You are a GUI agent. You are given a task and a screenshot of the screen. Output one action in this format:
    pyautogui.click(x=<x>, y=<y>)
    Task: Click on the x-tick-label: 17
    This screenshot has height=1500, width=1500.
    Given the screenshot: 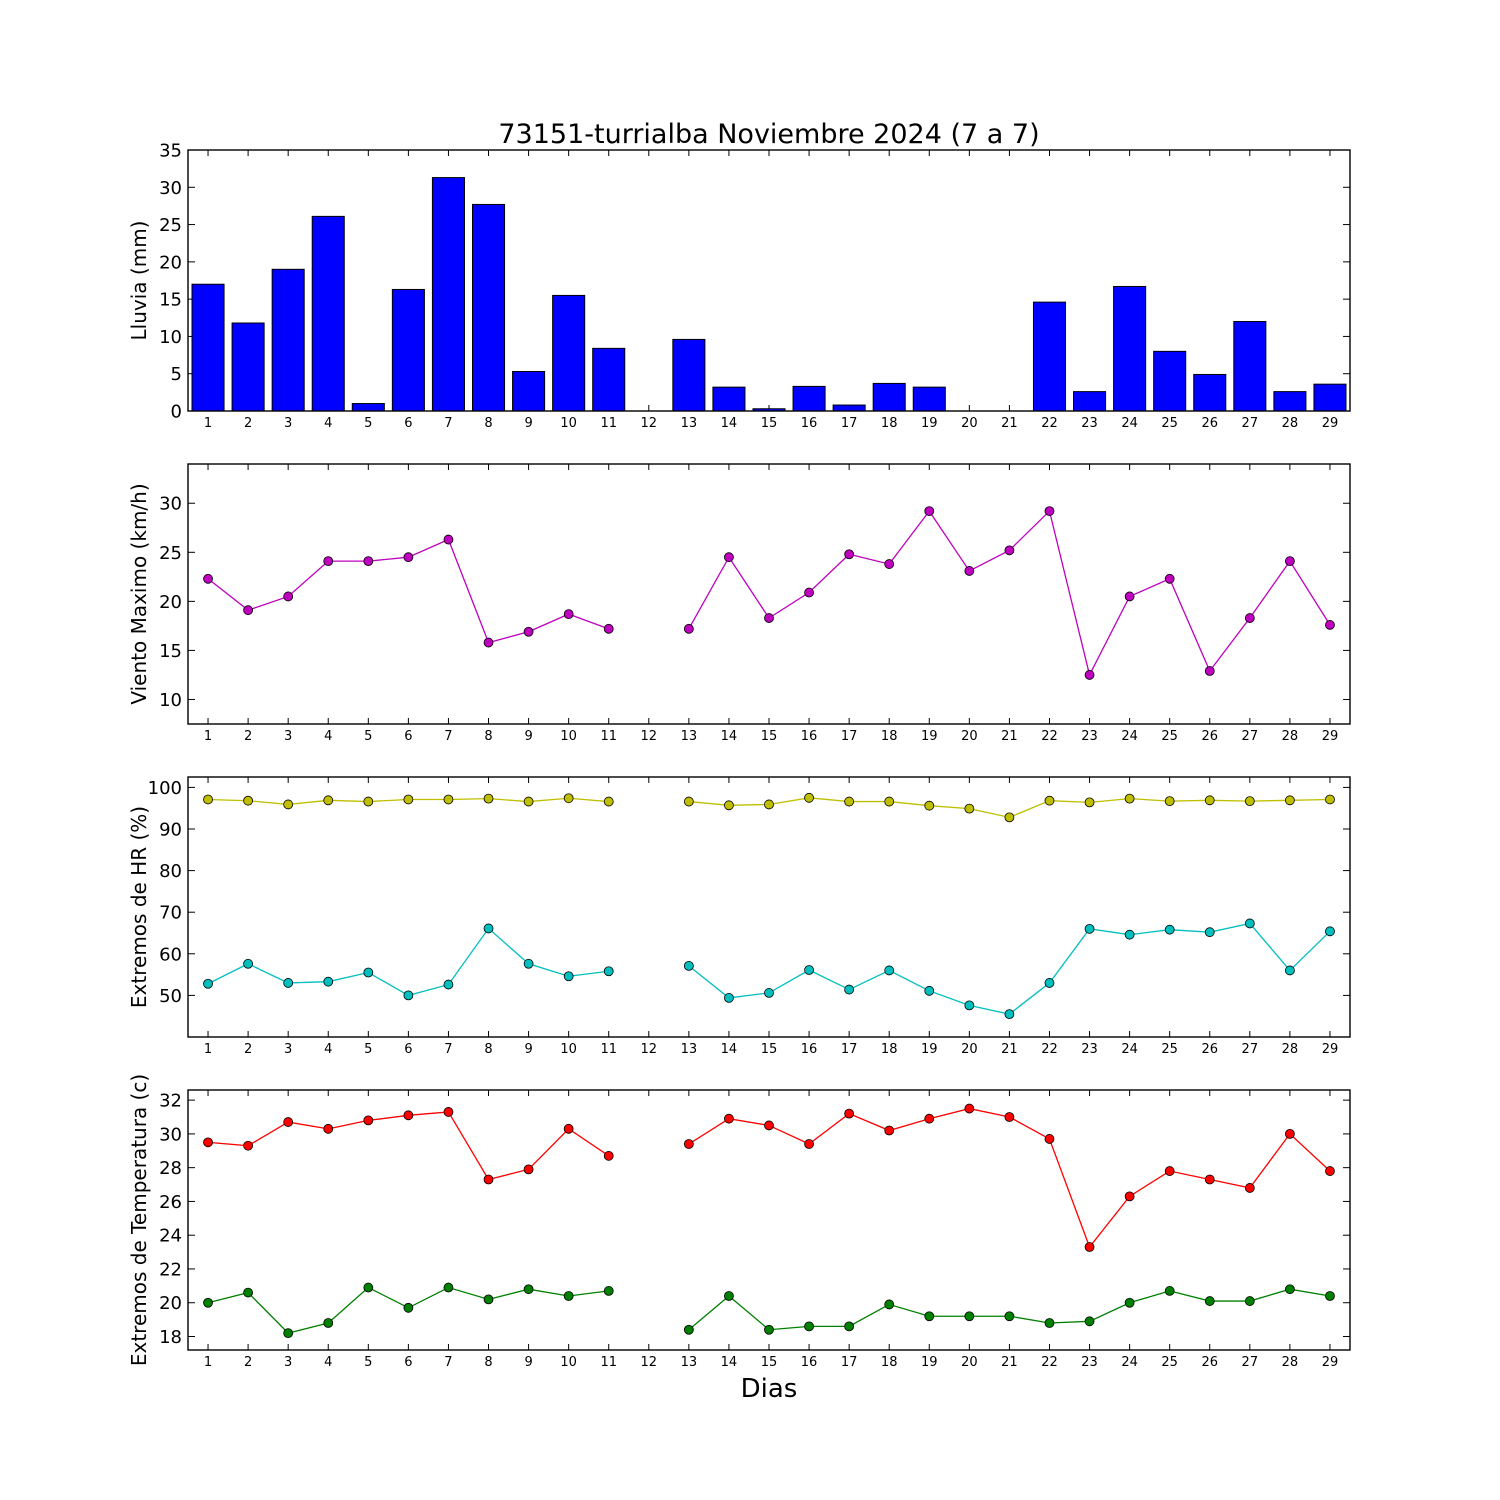 What is the action you would take?
    pyautogui.click(x=849, y=1362)
    